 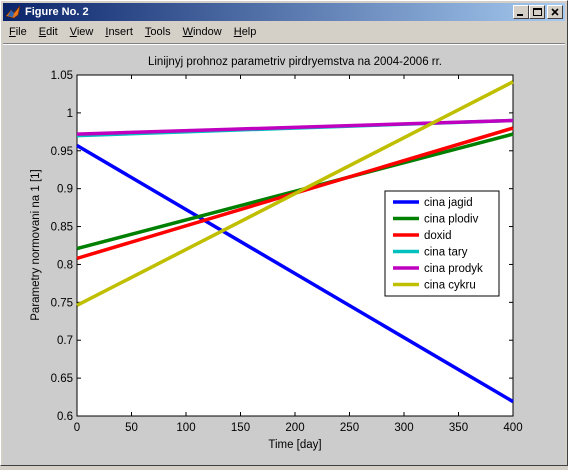 What do you see at coordinates (438, 236) in the screenshot?
I see `legend-label: doxid` at bounding box center [438, 236].